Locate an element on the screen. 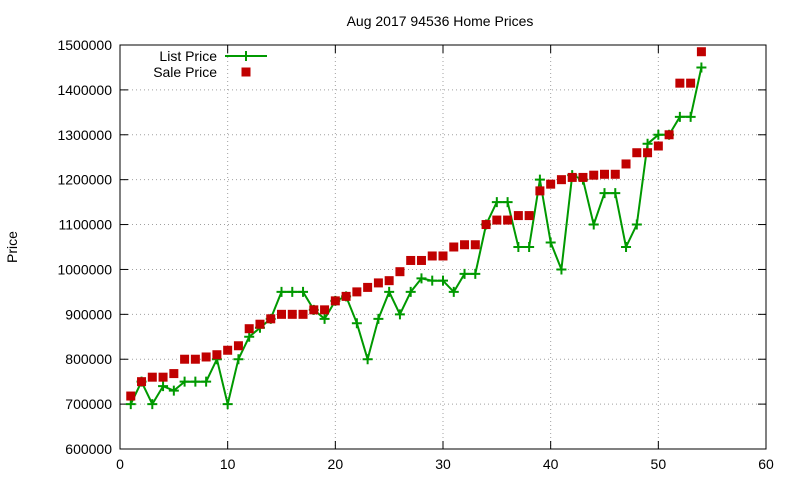 This screenshot has height=480, width=800. y-tick-label: 600000 is located at coordinates (88, 449).